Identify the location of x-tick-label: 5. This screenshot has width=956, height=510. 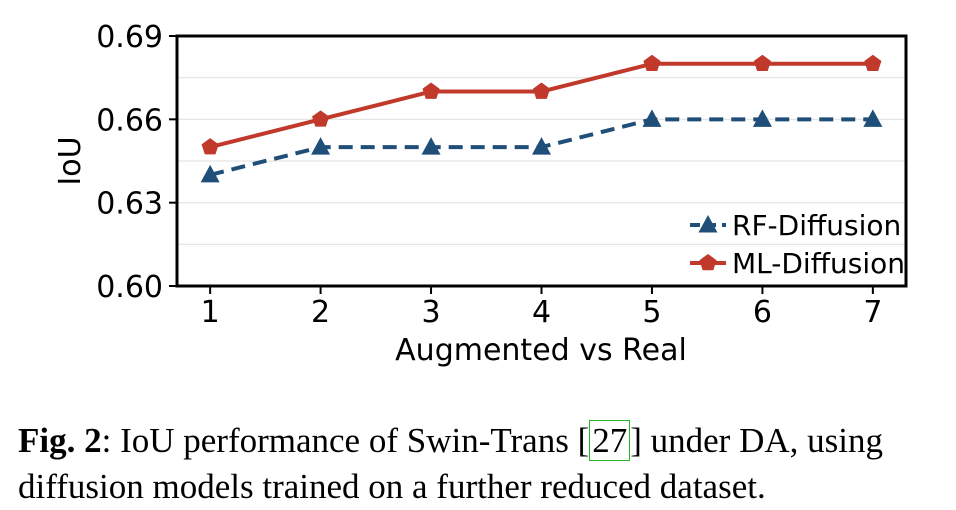
(651, 312).